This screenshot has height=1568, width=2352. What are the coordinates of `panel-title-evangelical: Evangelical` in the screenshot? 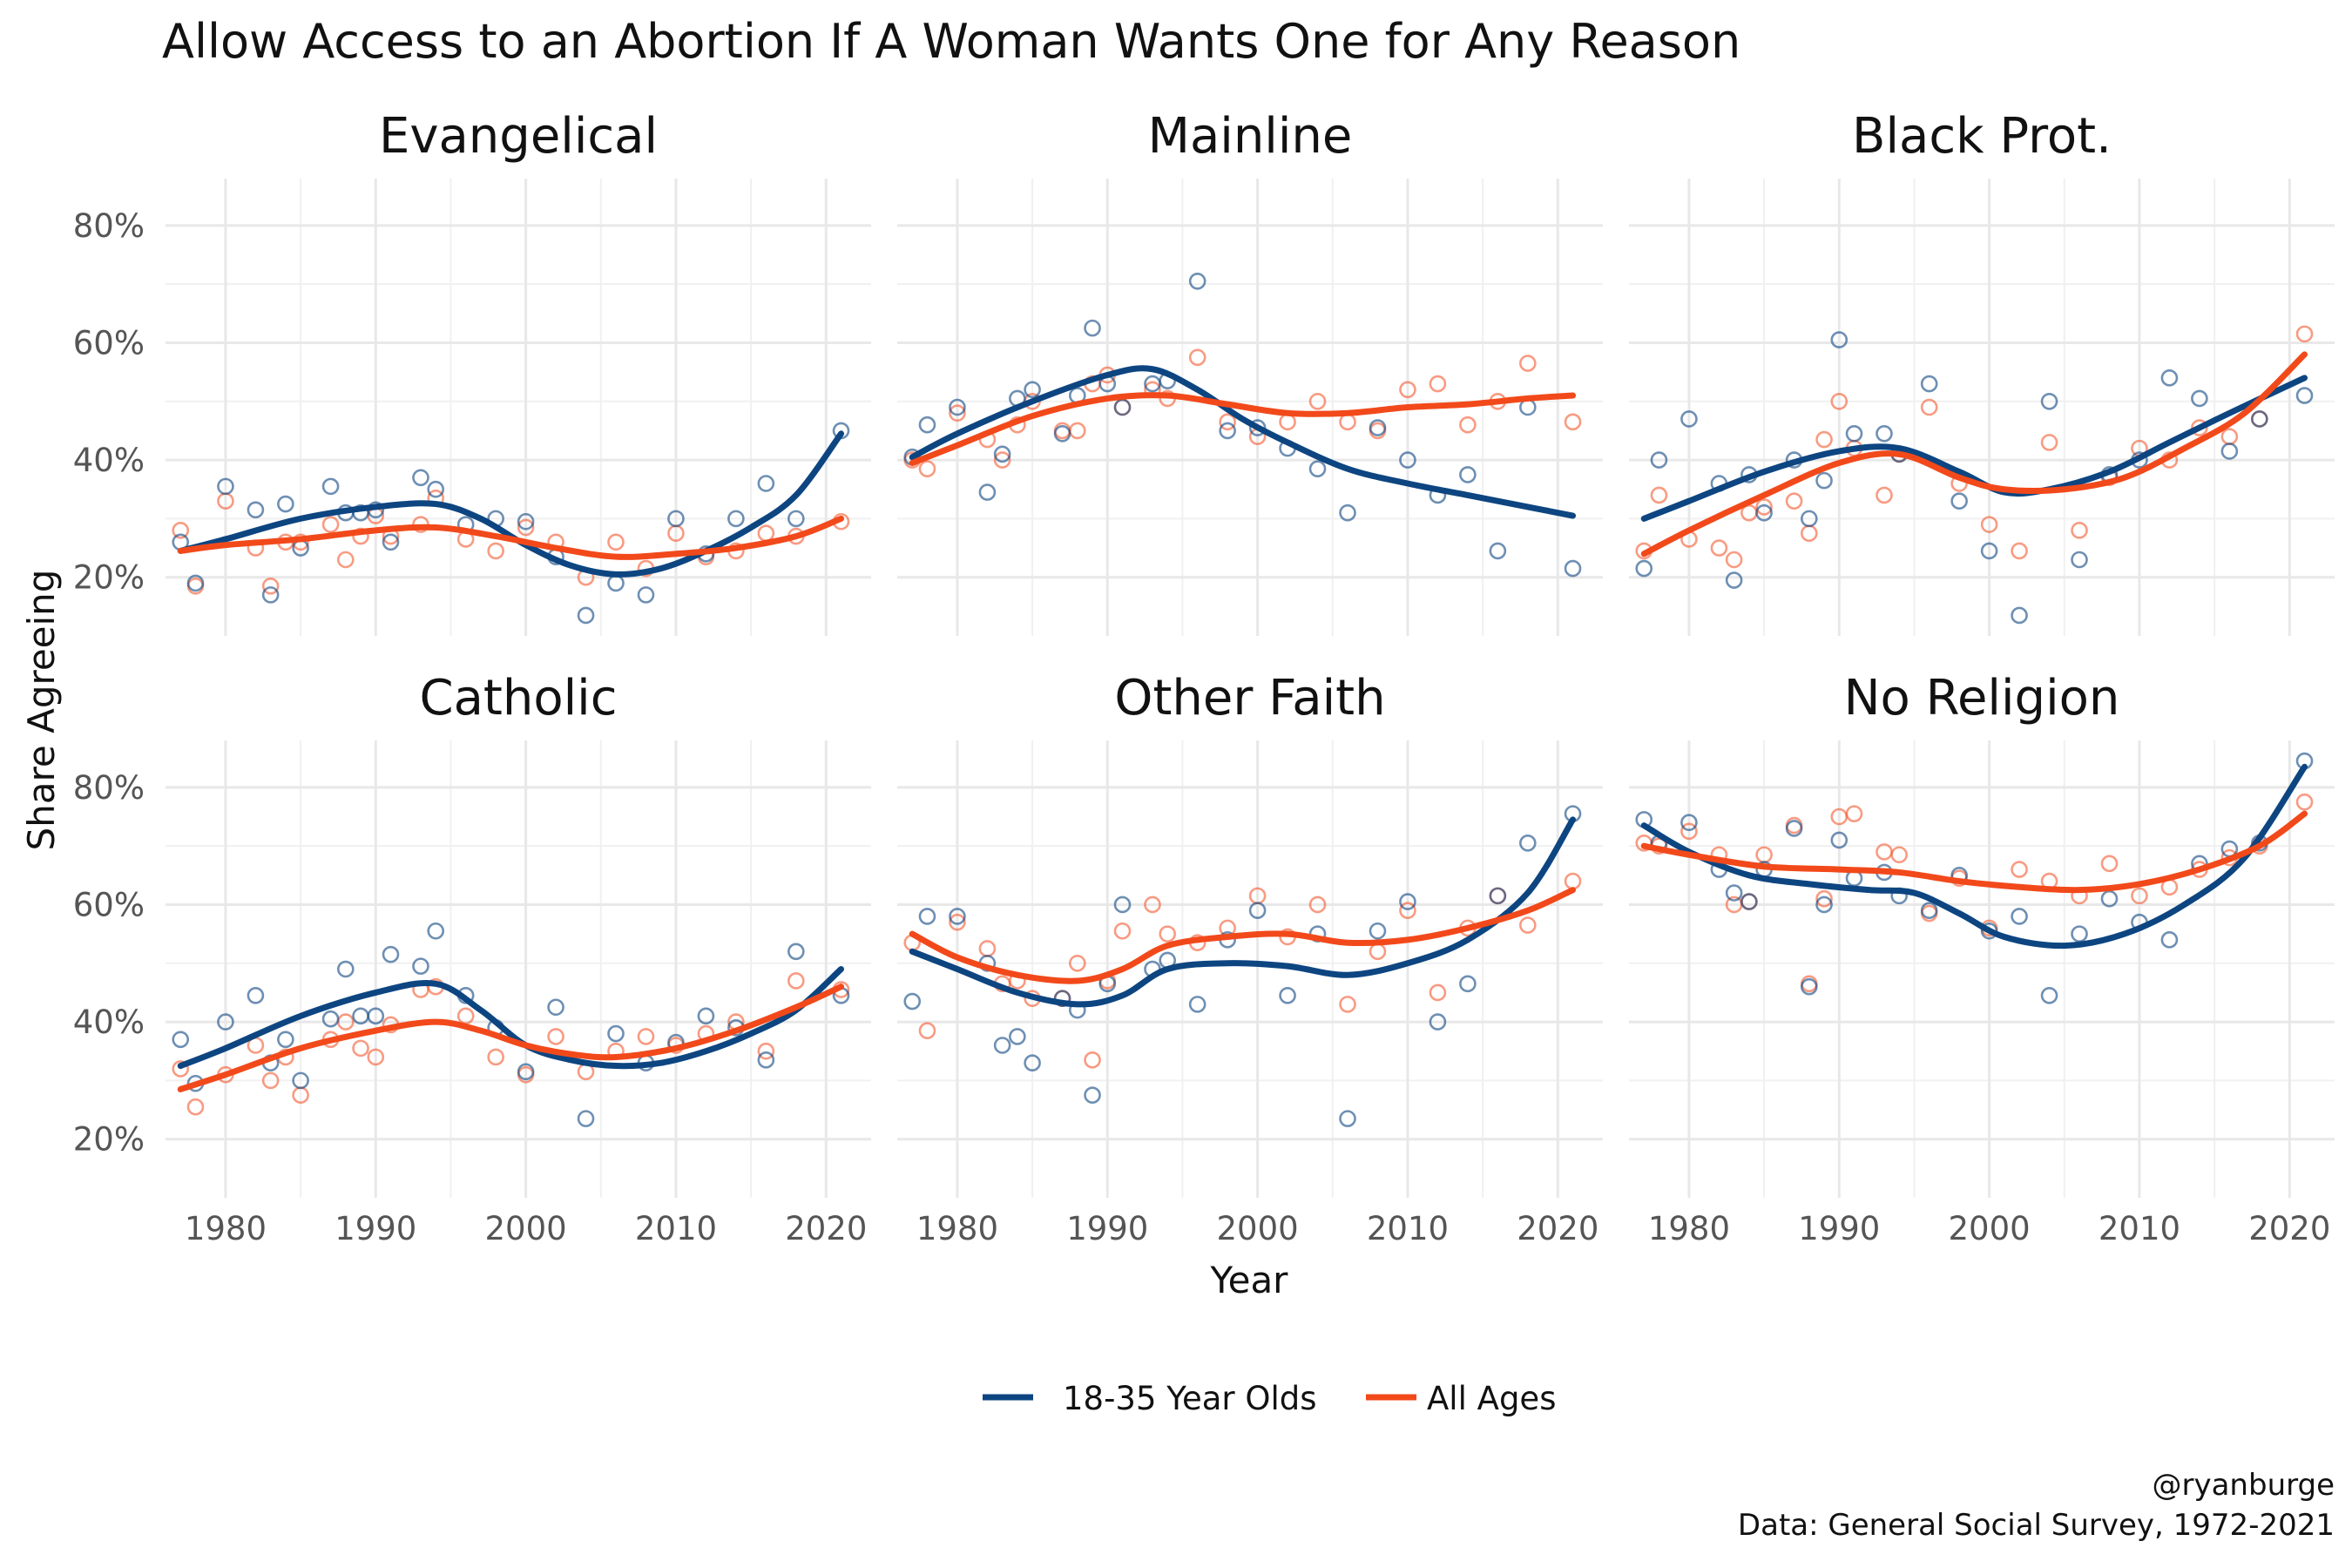 It's located at (518, 136).